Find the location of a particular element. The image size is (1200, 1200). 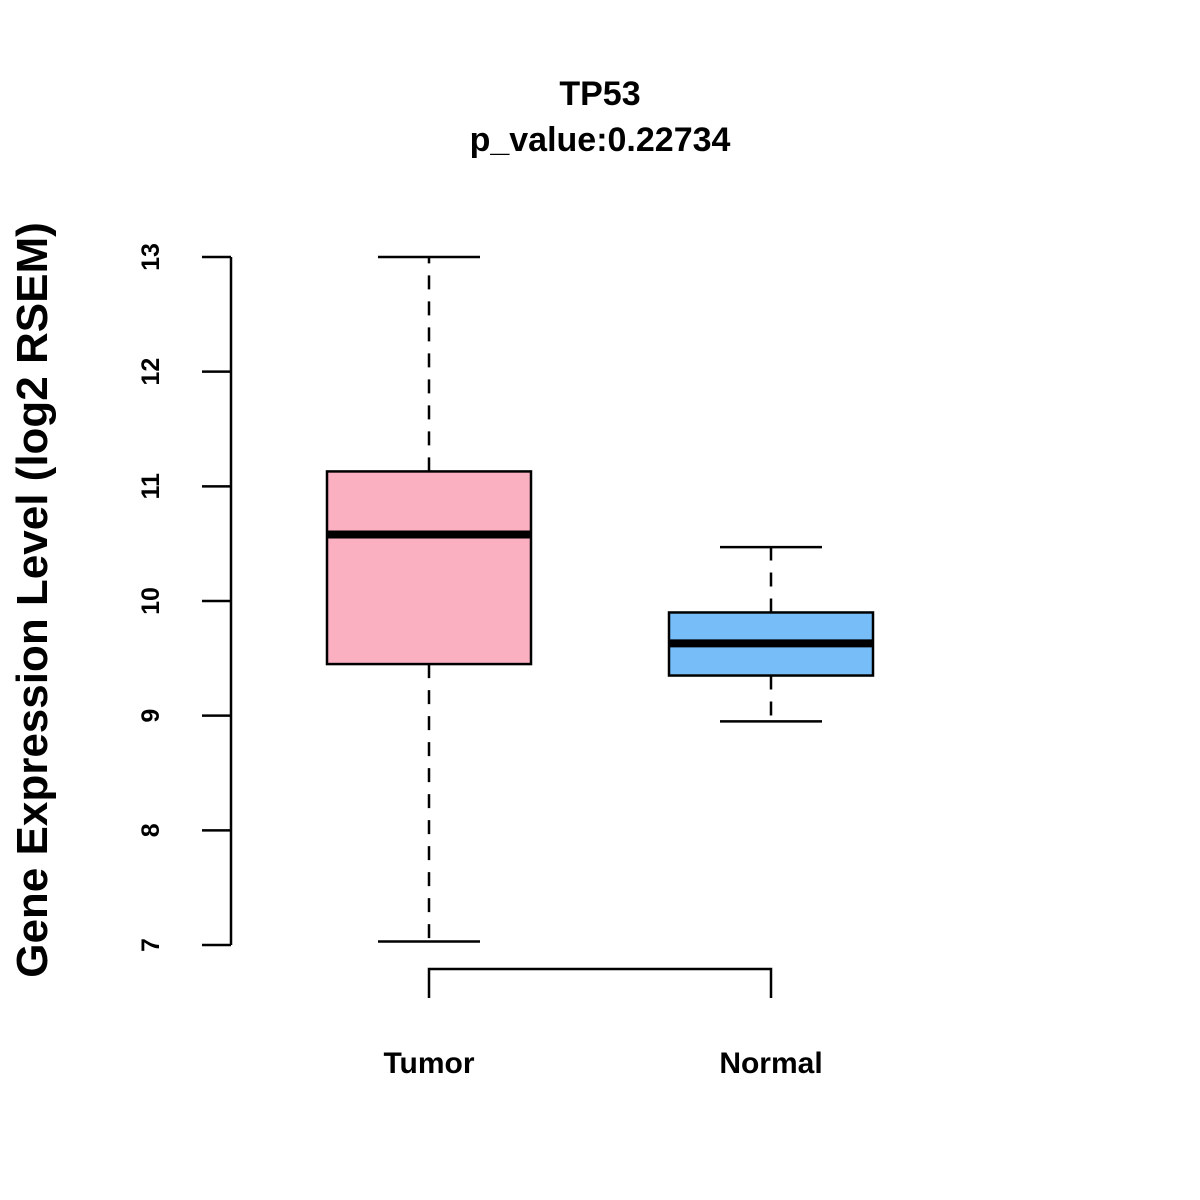

comparison-bracket is located at coordinates (600, 982).